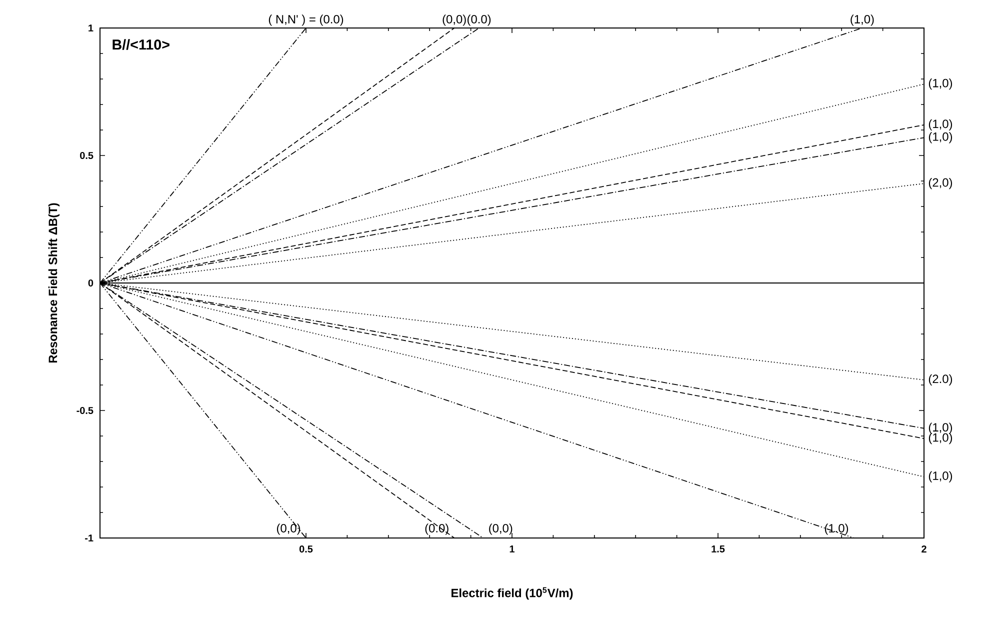 The height and width of the screenshot is (635, 988). What do you see at coordinates (91, 283) in the screenshot?
I see `y-tick-label: 0` at bounding box center [91, 283].